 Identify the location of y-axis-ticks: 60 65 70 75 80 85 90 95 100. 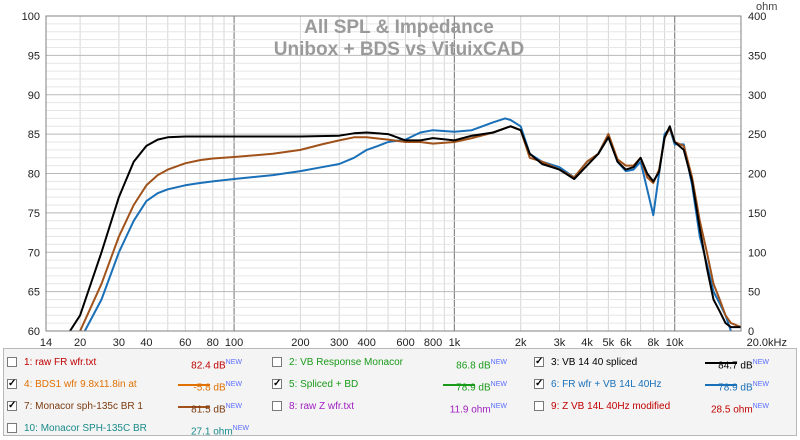
(31, 174).